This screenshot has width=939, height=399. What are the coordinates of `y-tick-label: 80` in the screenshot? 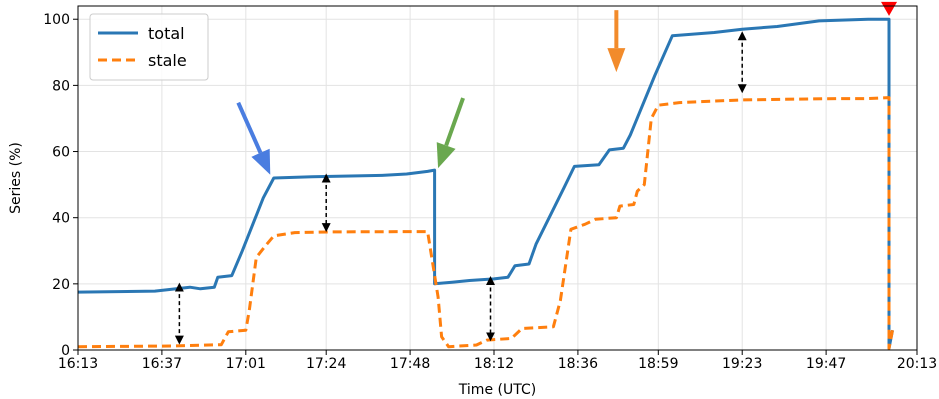 It's located at (61, 86).